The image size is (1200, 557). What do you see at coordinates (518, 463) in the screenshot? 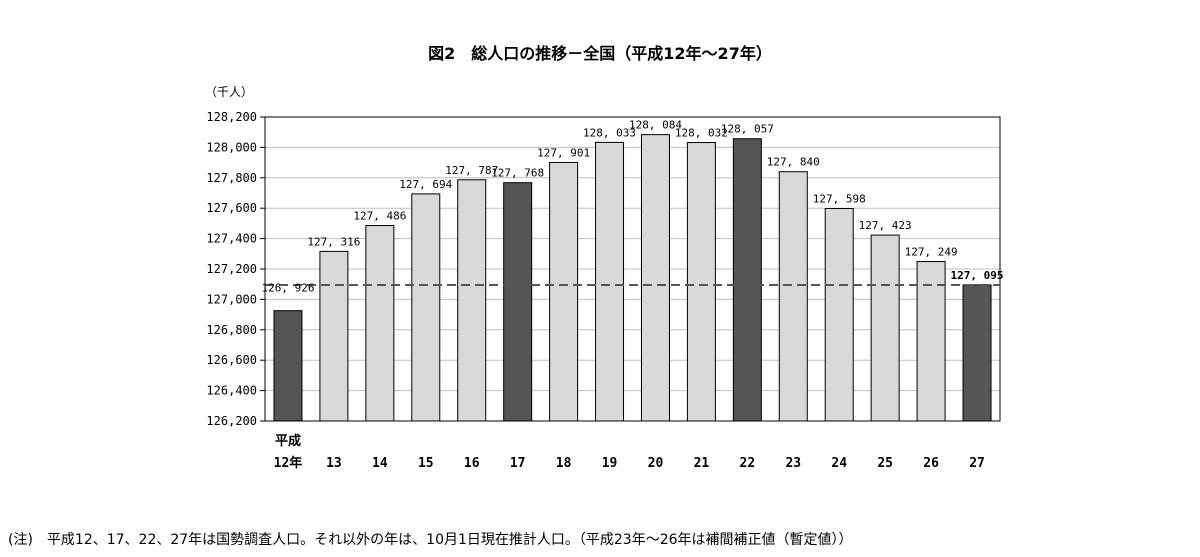
I see `x-tick-label: 17` at bounding box center [518, 463].